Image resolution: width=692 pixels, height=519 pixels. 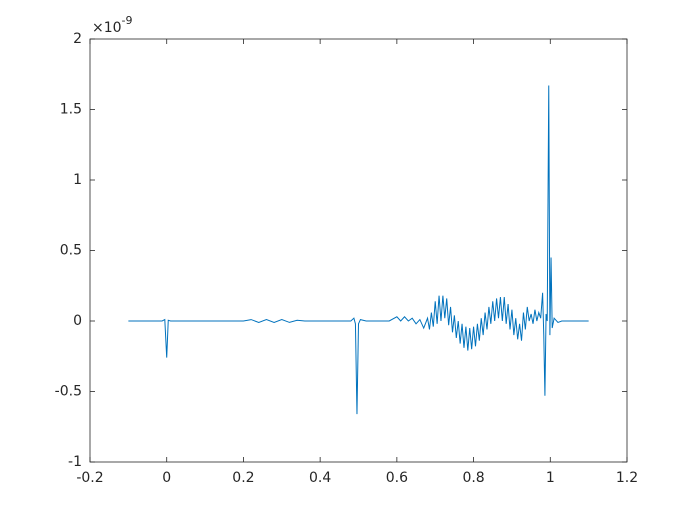 What do you see at coordinates (127, 20) in the screenshot?
I see `exponent-power: -9` at bounding box center [127, 20].